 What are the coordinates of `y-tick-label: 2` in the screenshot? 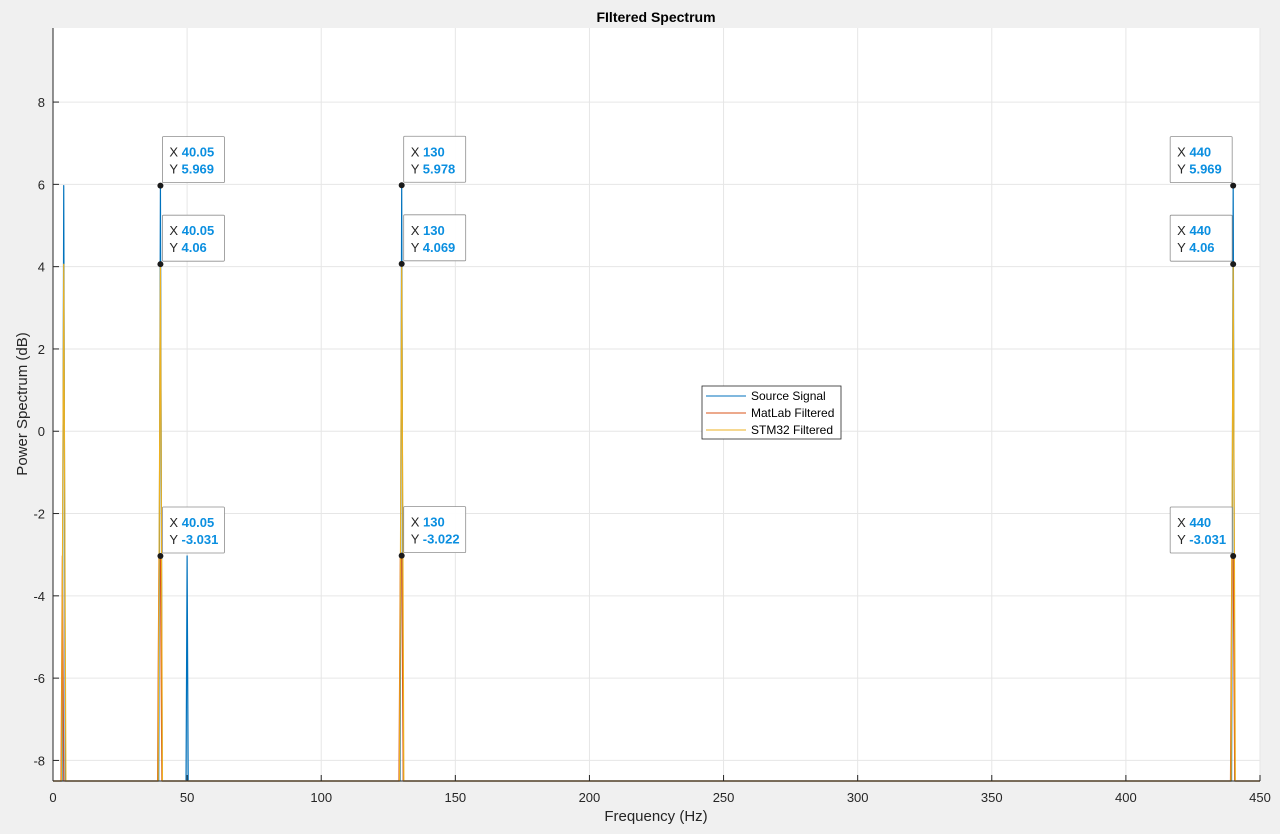 It's located at (41, 349).